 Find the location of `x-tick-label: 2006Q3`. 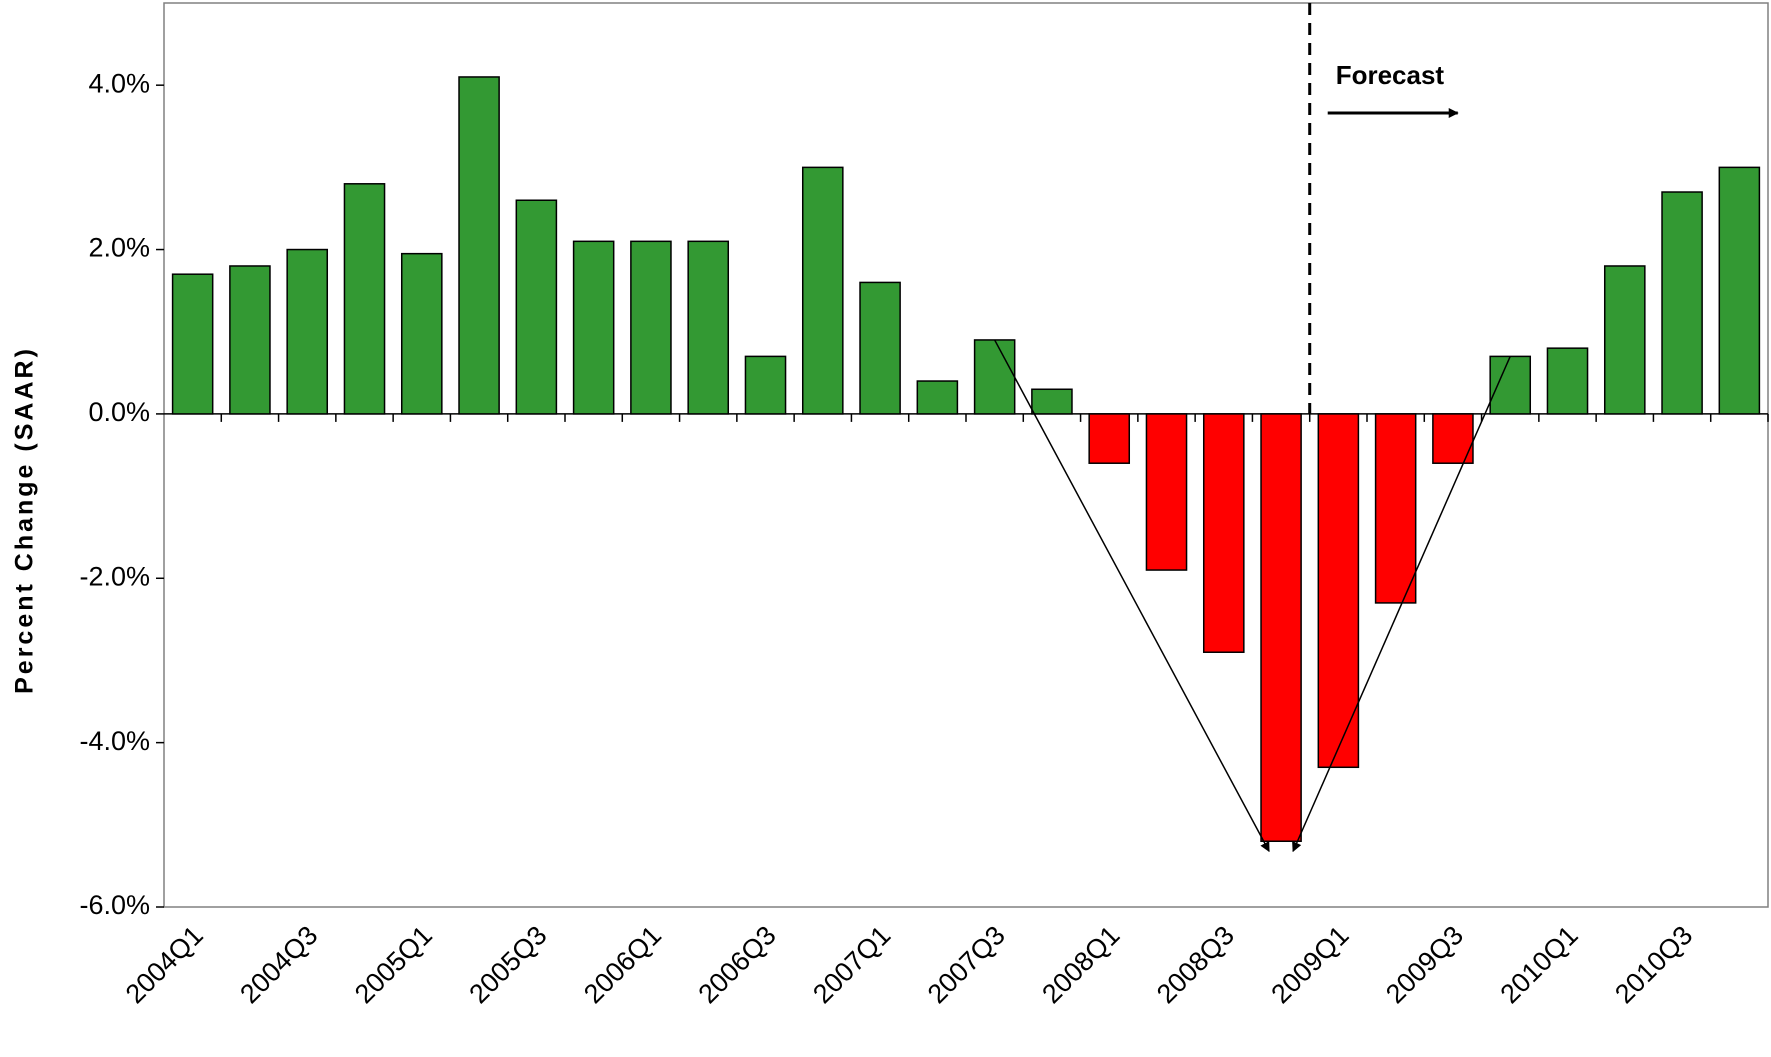

x-tick-label: 2006Q3 is located at coordinates (737, 964).